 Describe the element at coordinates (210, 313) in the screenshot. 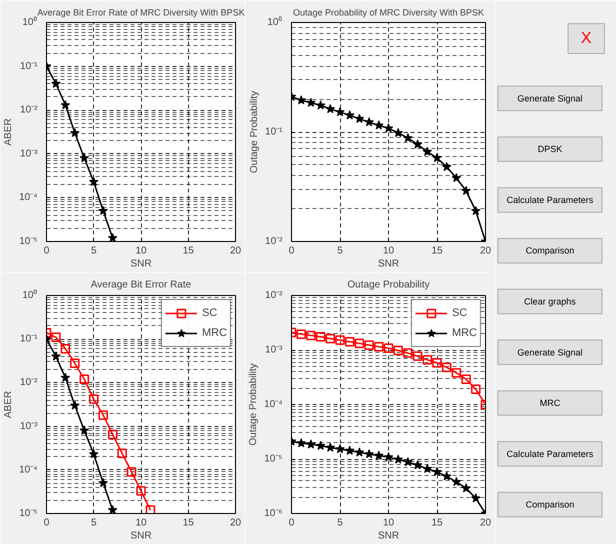

I see `legend-label: SC` at that location.